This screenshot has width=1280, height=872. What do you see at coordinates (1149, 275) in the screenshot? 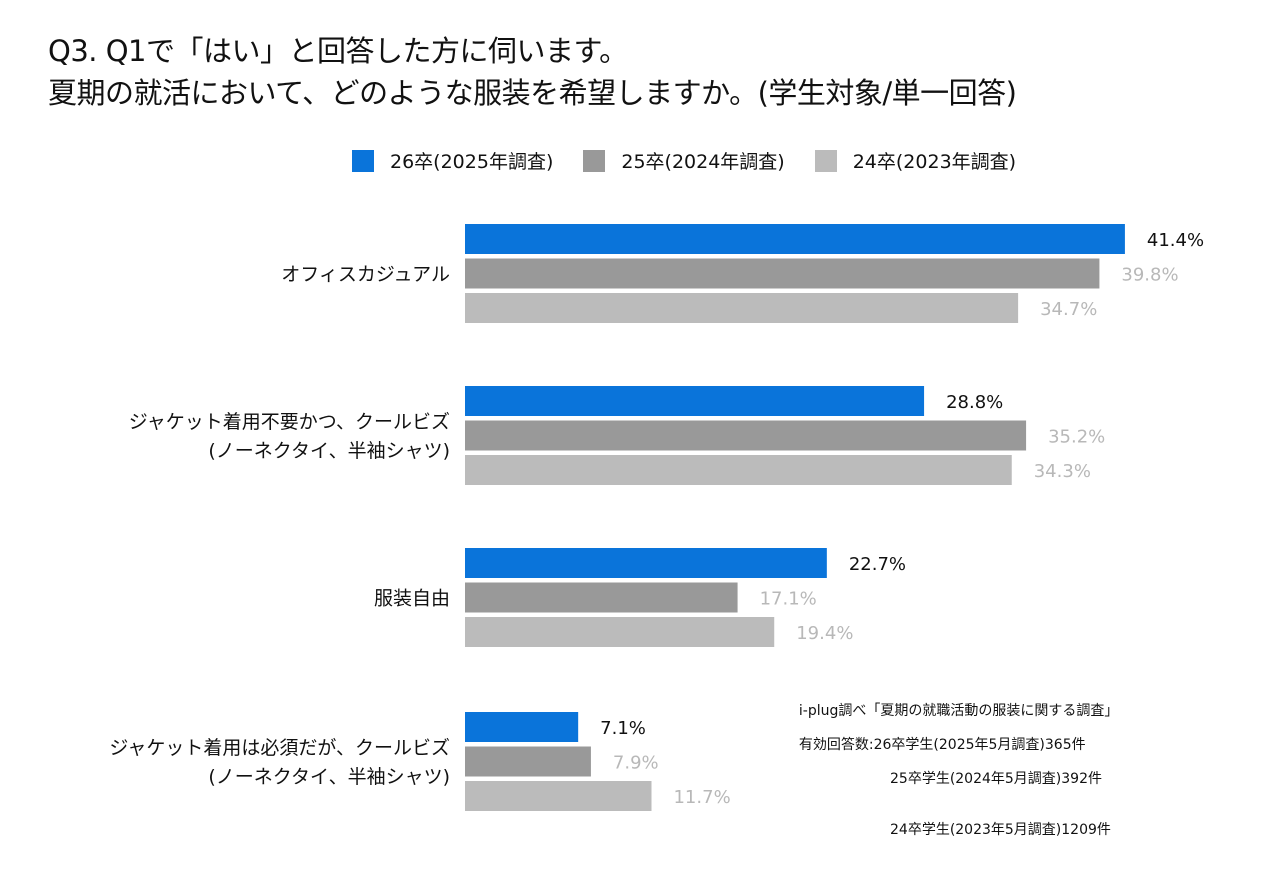
I see `data-label: 39.8%` at bounding box center [1149, 275].